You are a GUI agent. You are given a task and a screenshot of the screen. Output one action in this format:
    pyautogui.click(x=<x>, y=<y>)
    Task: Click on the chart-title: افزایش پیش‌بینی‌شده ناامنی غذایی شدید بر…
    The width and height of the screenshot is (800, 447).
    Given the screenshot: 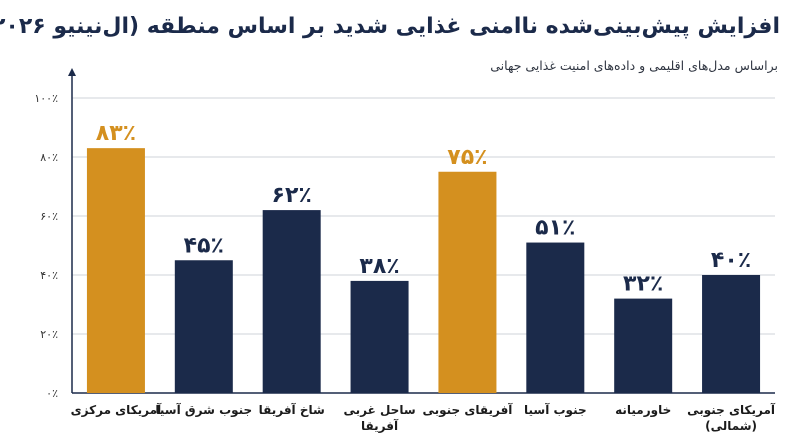 What is the action you would take?
    pyautogui.click(x=390, y=26)
    